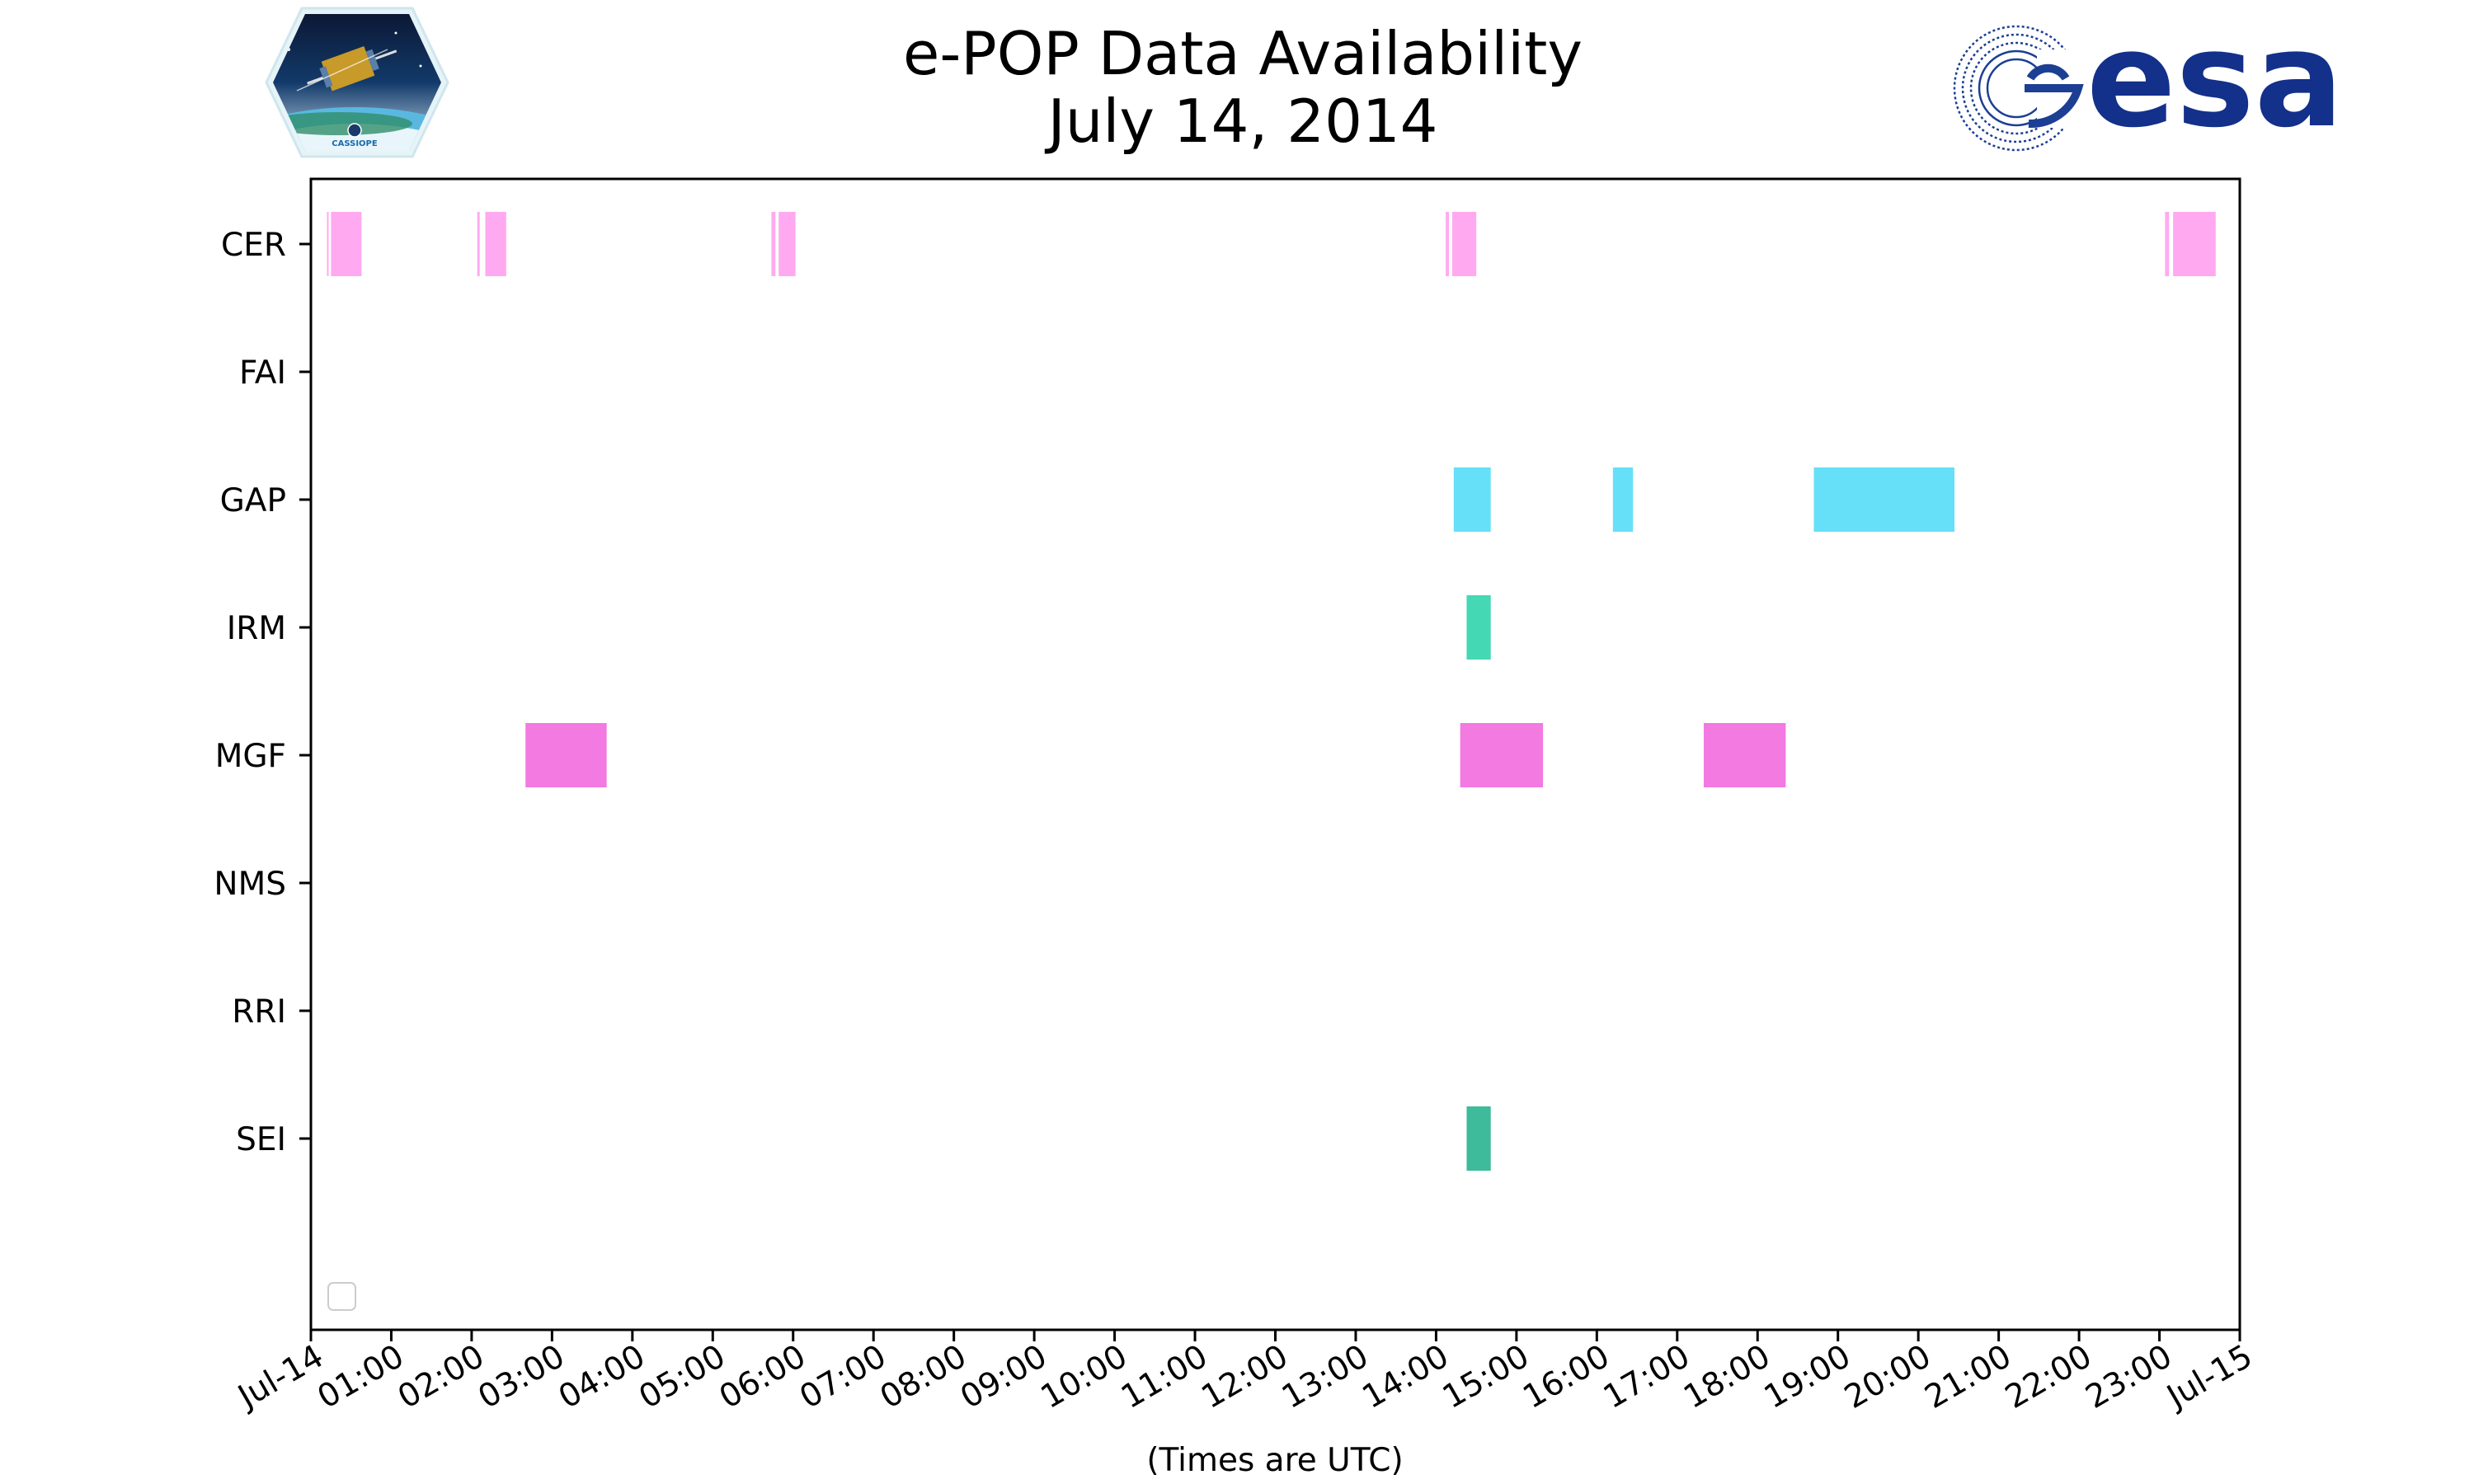 Image resolution: width=2474 pixels, height=1484 pixels. I want to click on x-tick-label-12: 12:00, so click(1245, 1377).